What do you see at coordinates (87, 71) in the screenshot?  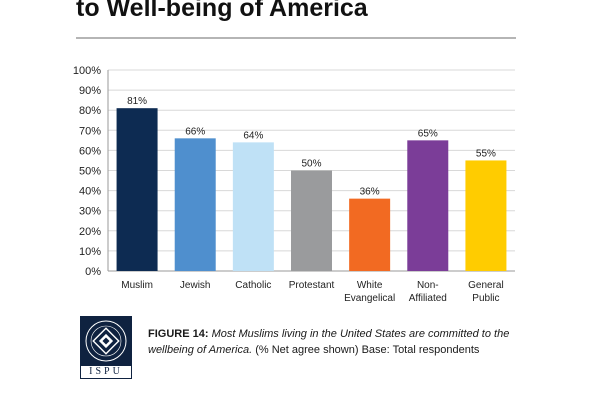 I see `y-tick-label: 100%` at bounding box center [87, 71].